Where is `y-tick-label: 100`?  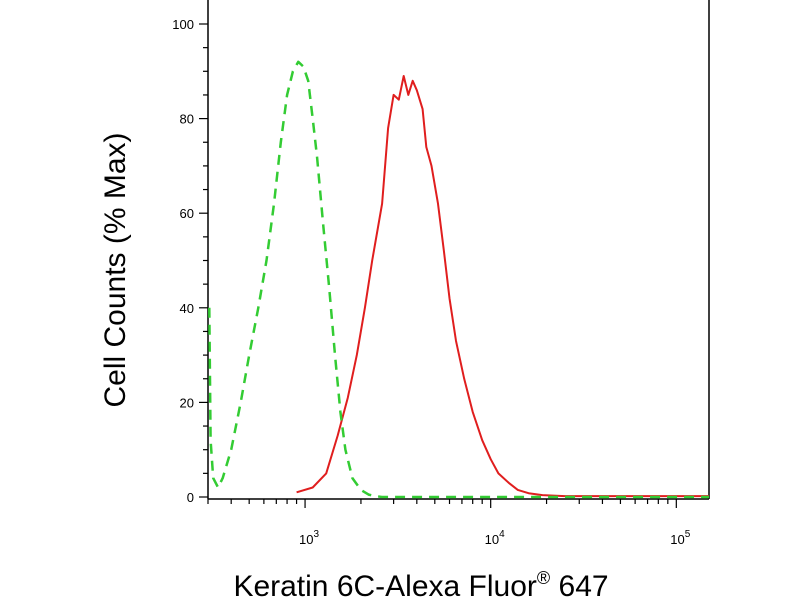
y-tick-label: 100 is located at coordinates (183, 24).